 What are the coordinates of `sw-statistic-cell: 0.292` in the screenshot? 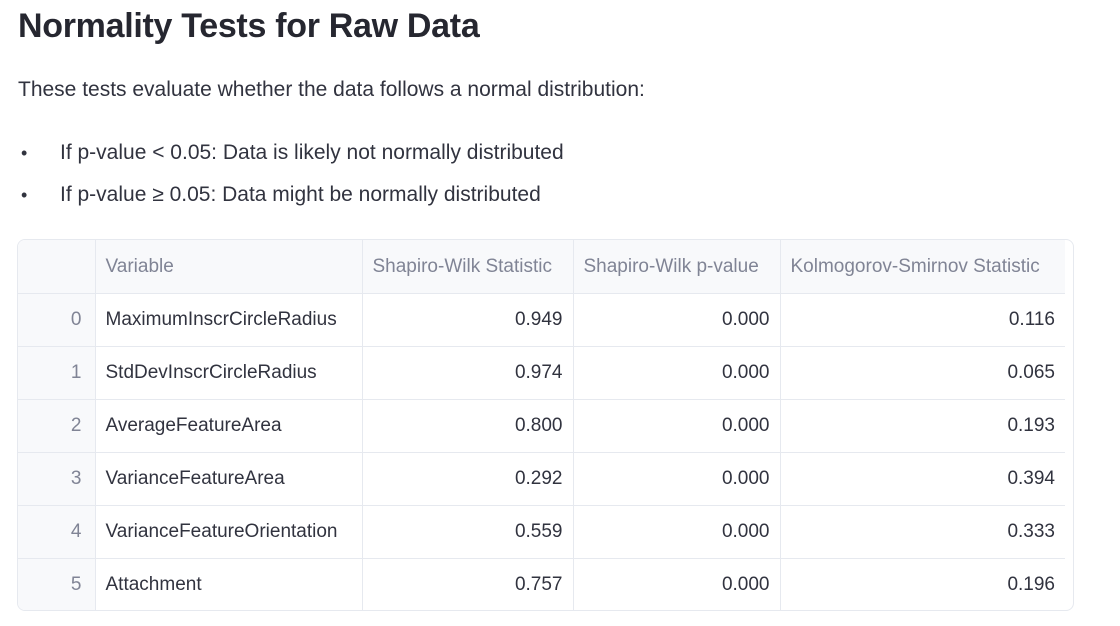 It's located at (468, 479).